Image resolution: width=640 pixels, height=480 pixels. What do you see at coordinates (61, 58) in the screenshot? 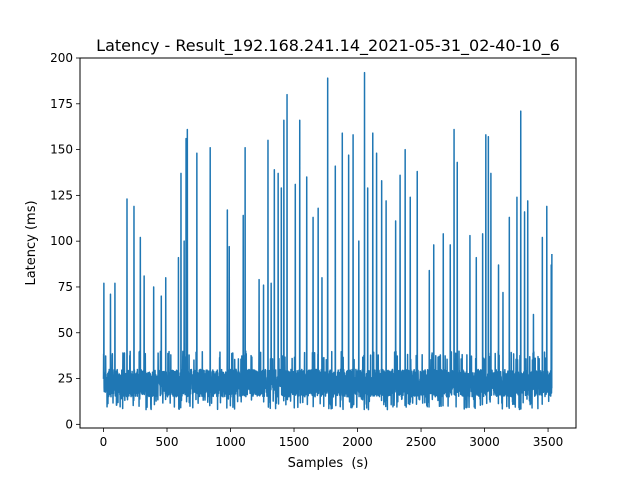
I see `y-tick-label: 200` at bounding box center [61, 58].